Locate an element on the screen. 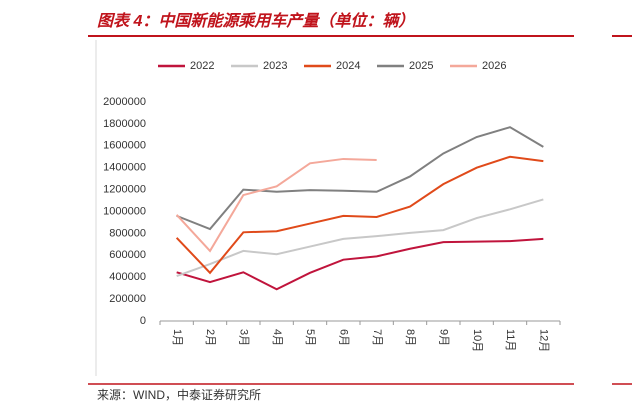 This screenshot has height=415, width=632. x-tick-label: 9月 is located at coordinates (443, 337).